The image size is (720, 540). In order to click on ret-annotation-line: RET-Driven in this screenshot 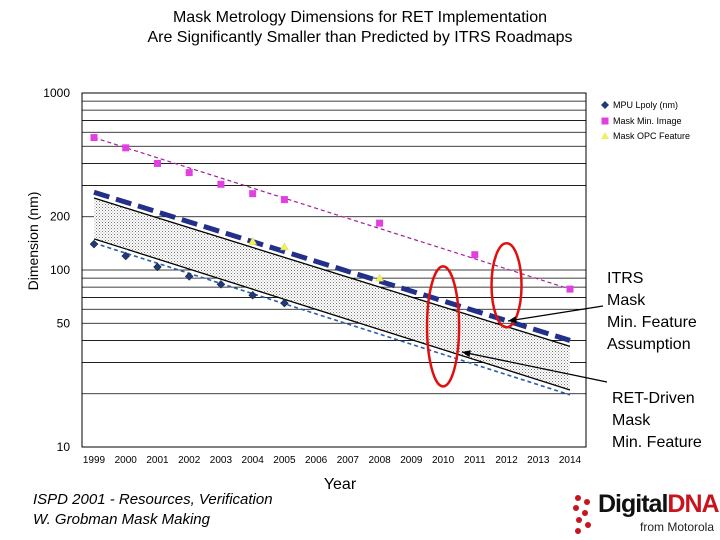, I will do `click(653, 398)`.